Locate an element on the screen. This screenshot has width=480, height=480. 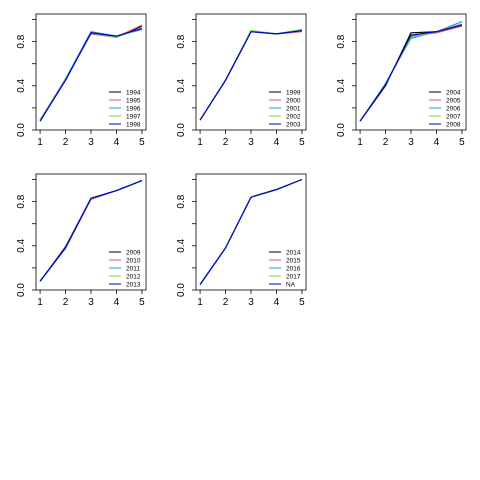
legend-label: 2010 is located at coordinates (133, 260).